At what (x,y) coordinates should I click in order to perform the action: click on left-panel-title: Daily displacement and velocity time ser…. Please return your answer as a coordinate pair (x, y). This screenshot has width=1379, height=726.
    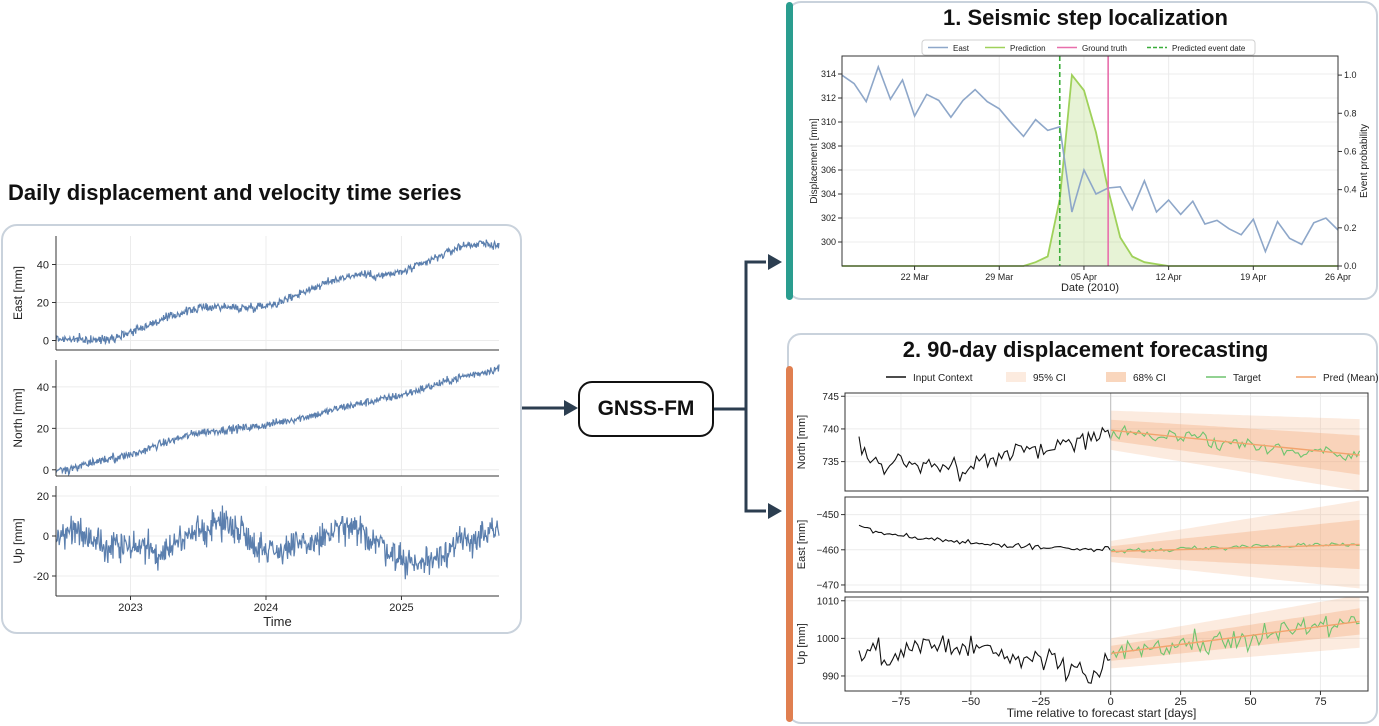
    Looking at the image, I should click on (235, 192).